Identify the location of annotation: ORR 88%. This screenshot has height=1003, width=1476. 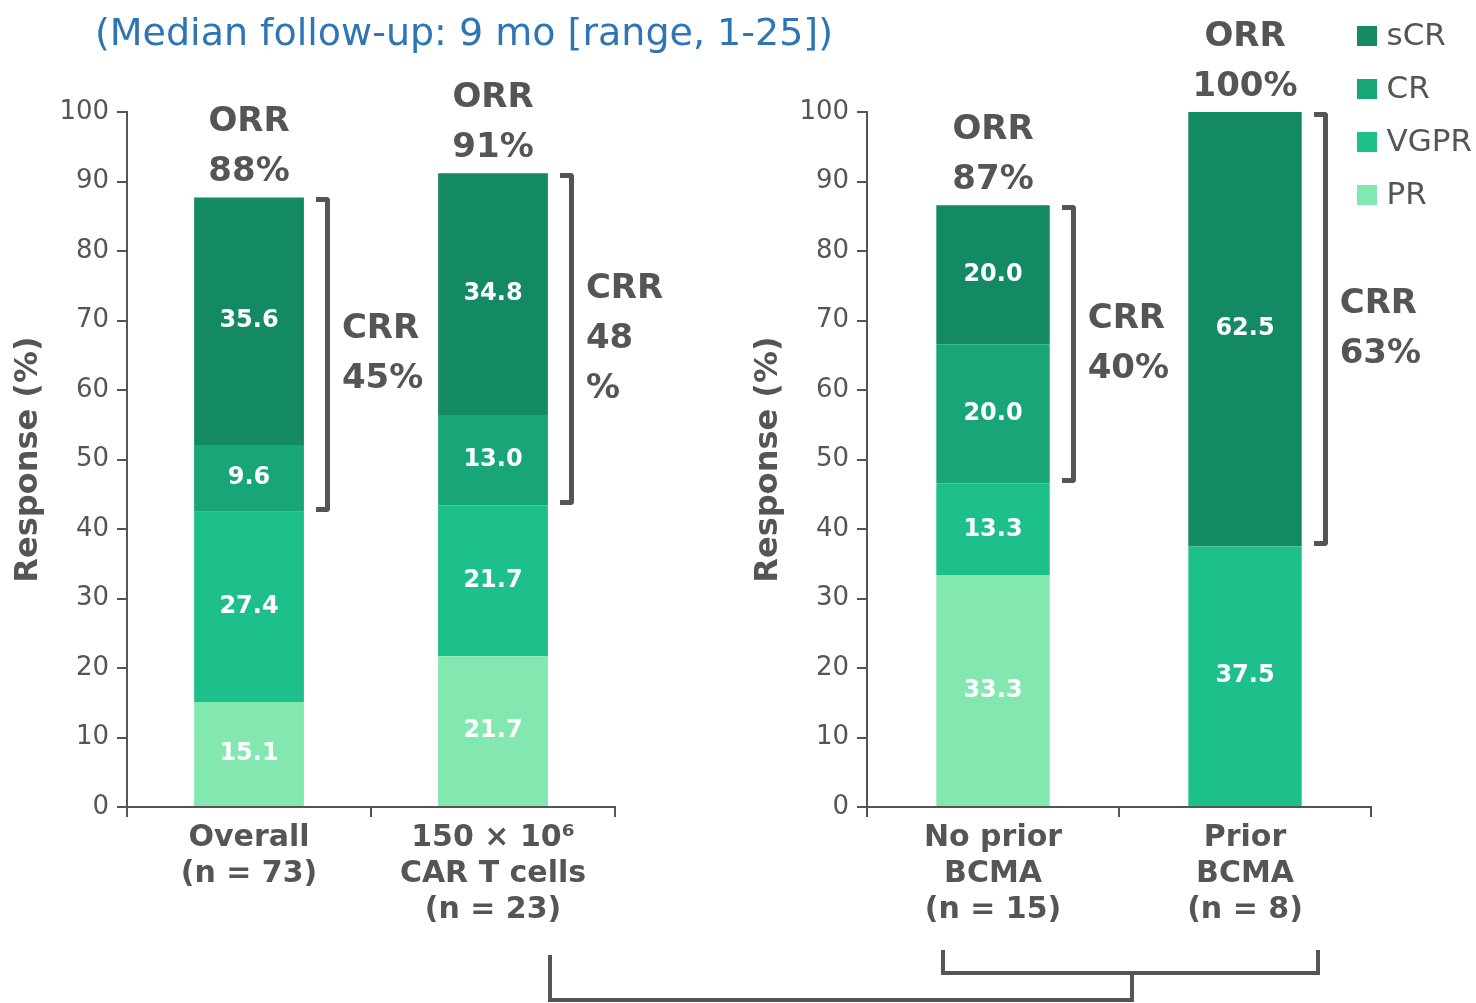
(249, 144).